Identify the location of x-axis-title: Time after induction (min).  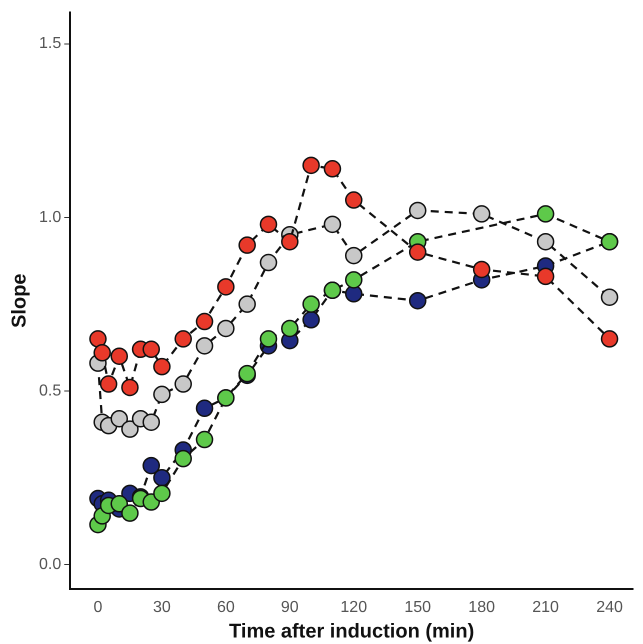
(351, 631).